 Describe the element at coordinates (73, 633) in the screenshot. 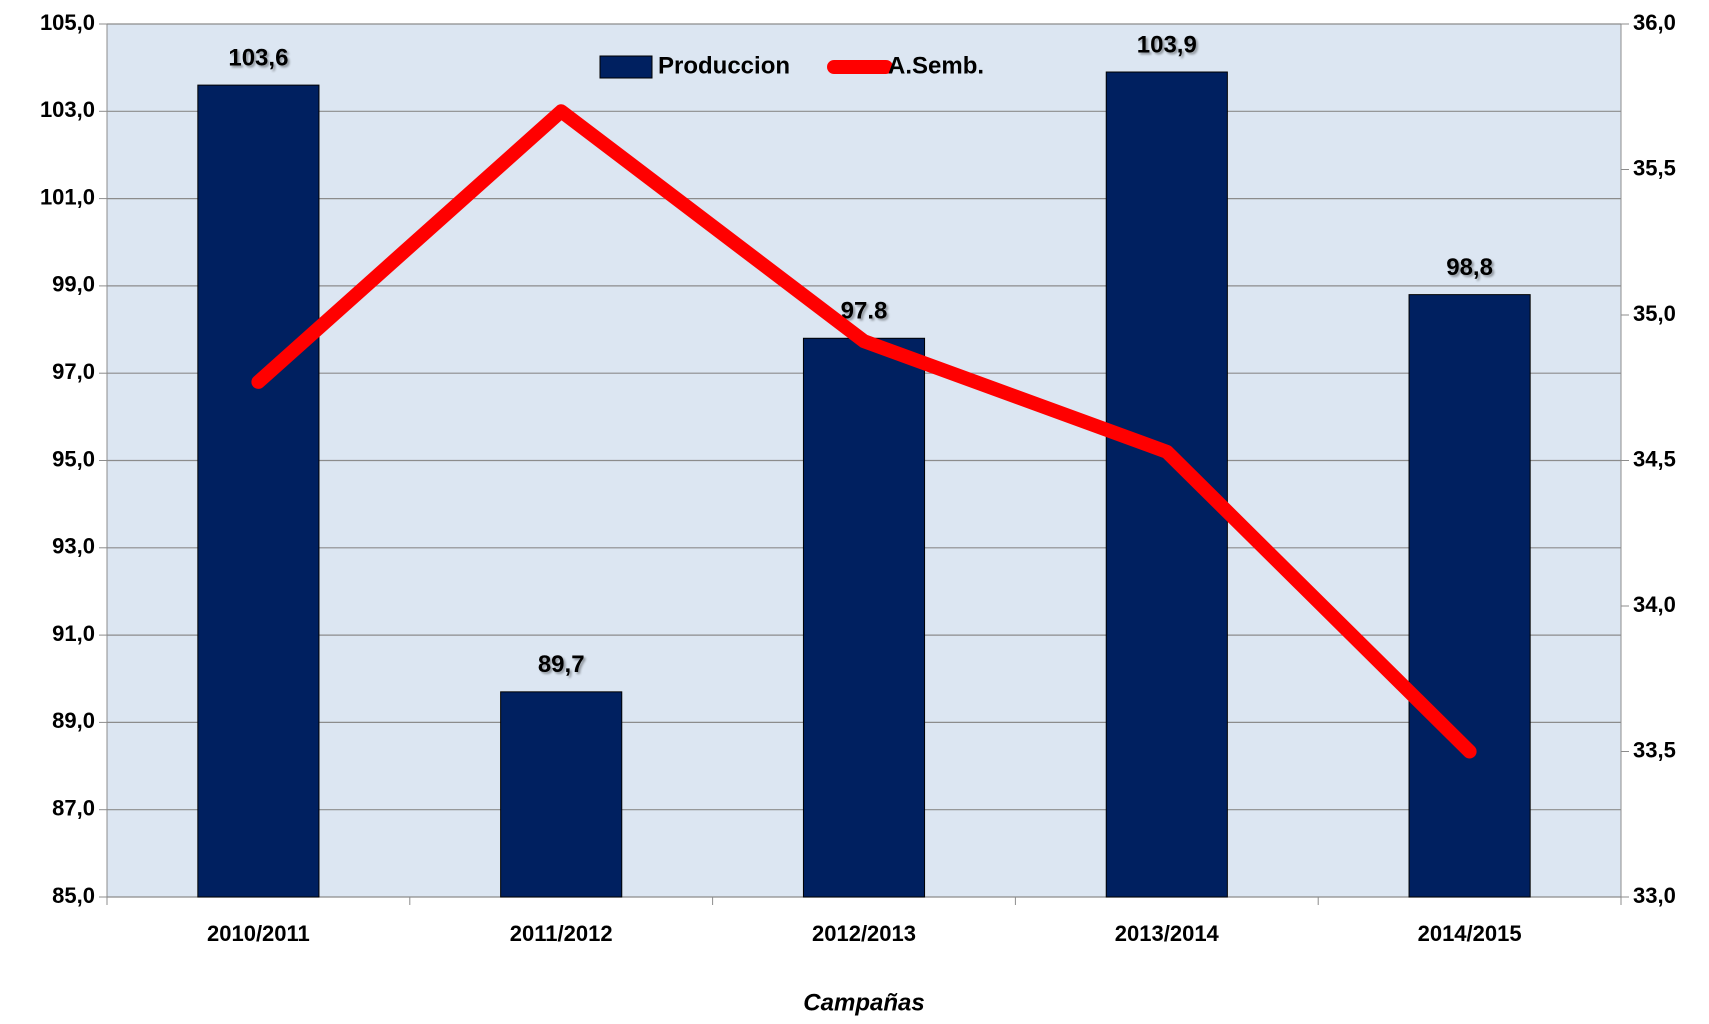

I see `y-tick-label: 91,0` at that location.